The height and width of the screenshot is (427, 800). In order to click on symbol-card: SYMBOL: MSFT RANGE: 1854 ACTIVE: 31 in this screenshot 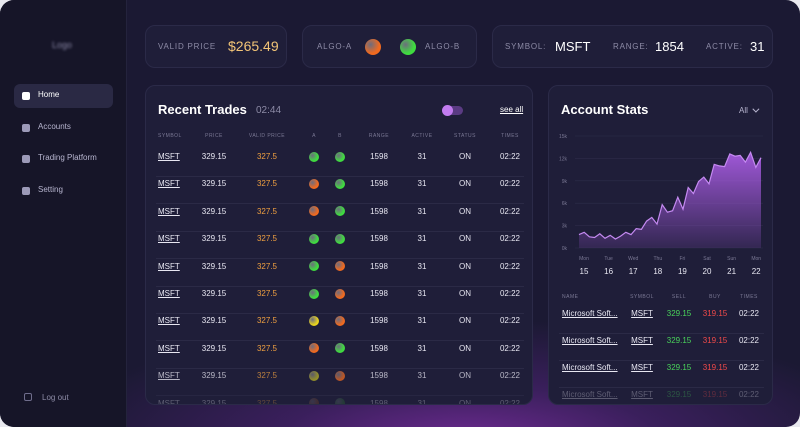, I will do `click(632, 46)`.